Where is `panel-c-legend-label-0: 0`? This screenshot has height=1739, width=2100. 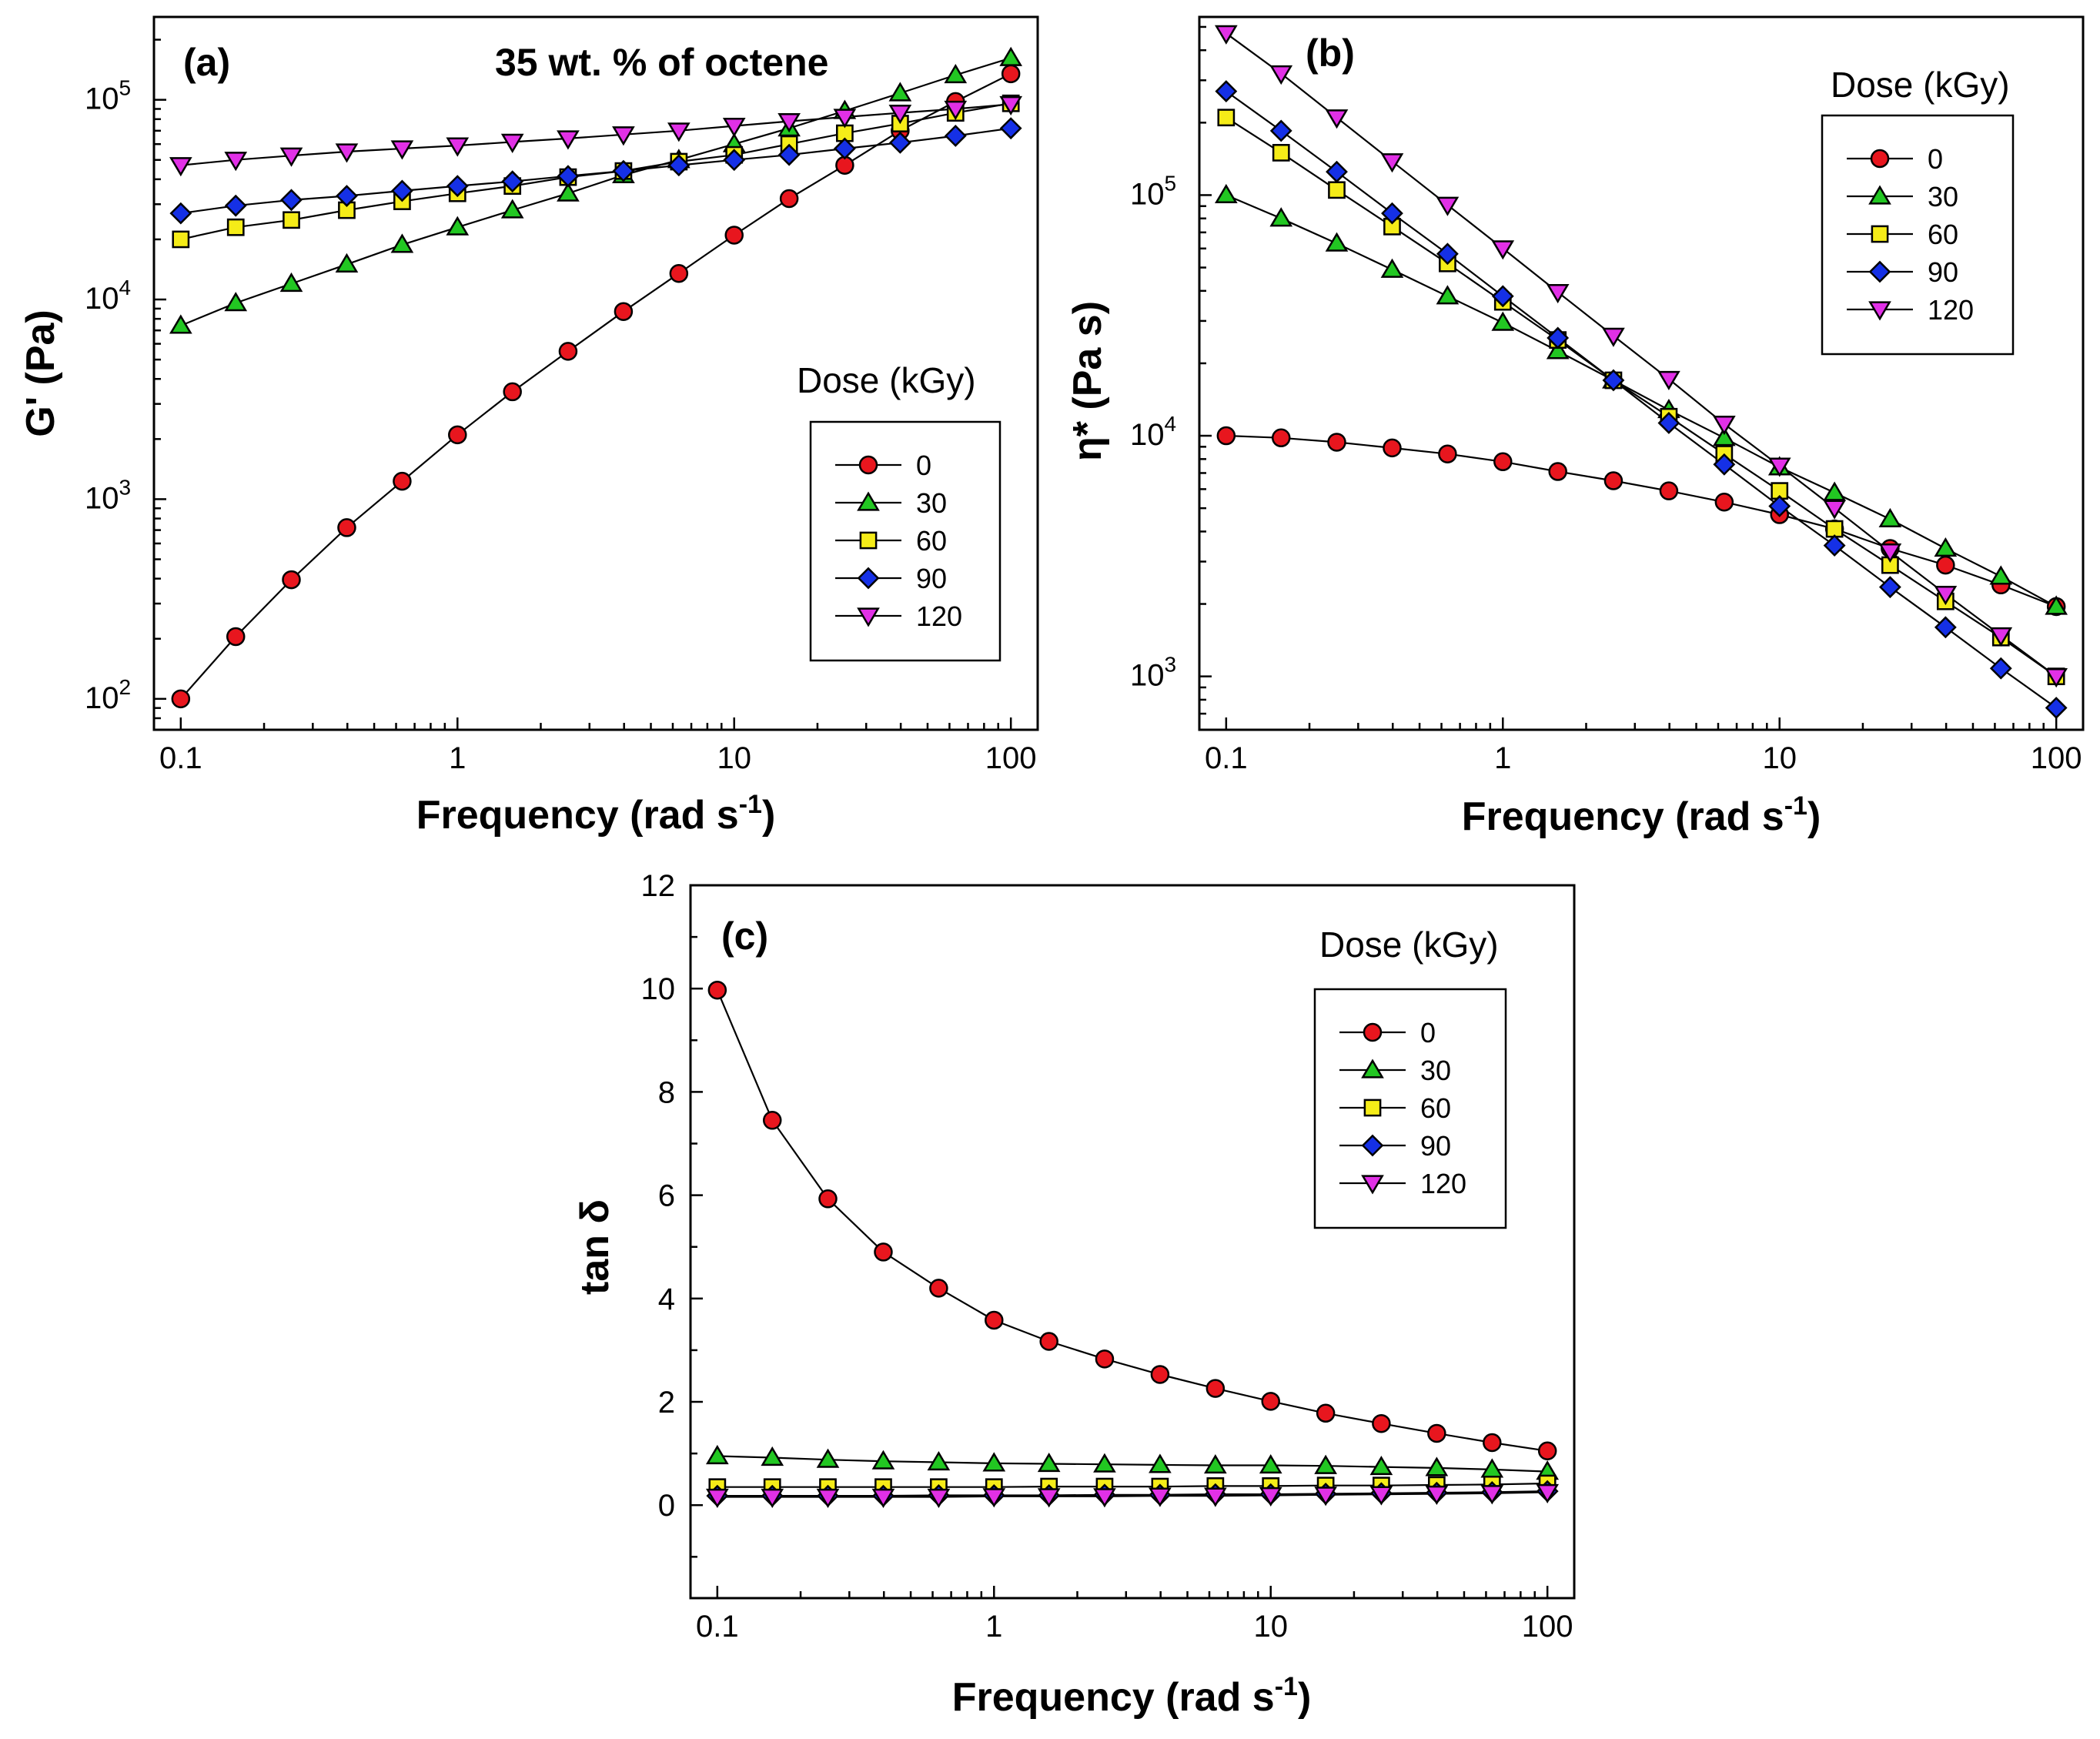
panel-c-legend-label-0: 0 is located at coordinates (1428, 1032).